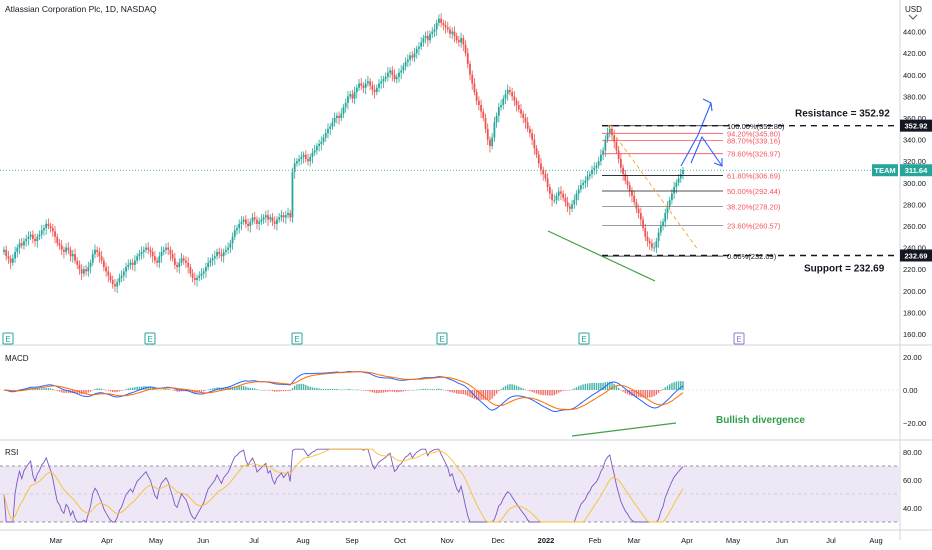 The width and height of the screenshot is (932, 550). What do you see at coordinates (754, 176) in the screenshot?
I see `fib-level-label: 61.80%(306.69)` at bounding box center [754, 176].